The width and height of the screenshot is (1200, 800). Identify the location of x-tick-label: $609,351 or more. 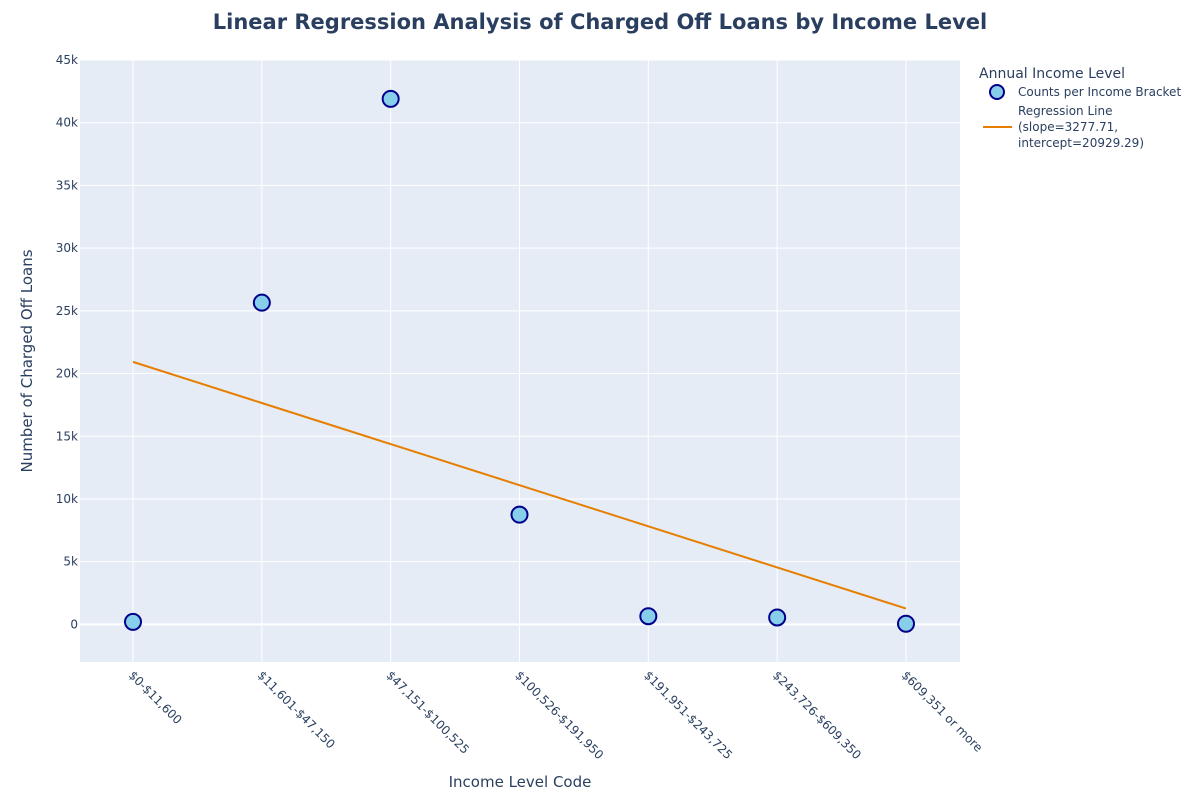
(942, 711).